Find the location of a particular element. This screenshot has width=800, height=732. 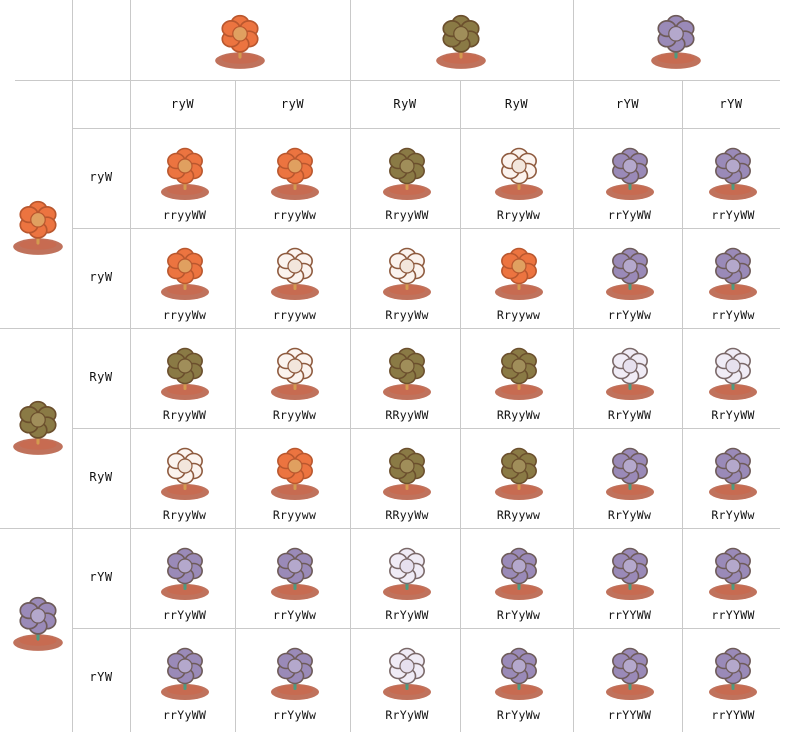

offspring-genotype: rryyWW is located at coordinates (184, 215).